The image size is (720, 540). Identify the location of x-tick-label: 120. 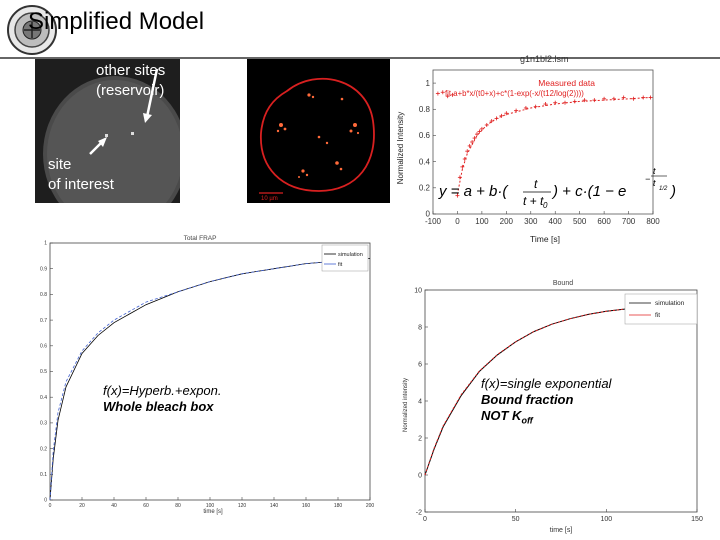
(242, 506).